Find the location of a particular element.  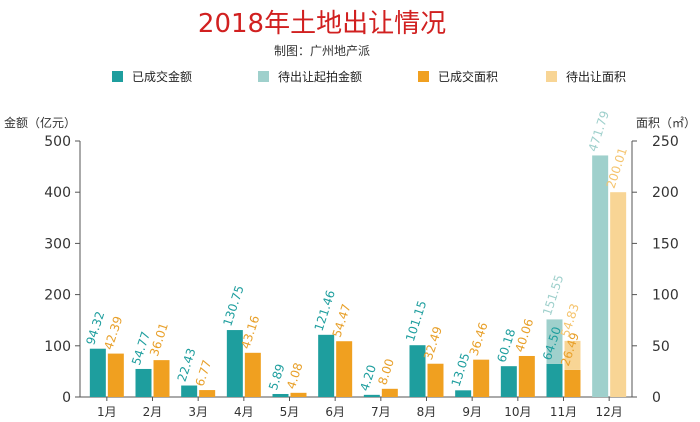

legend-label: 已成交面积 is located at coordinates (468, 76).